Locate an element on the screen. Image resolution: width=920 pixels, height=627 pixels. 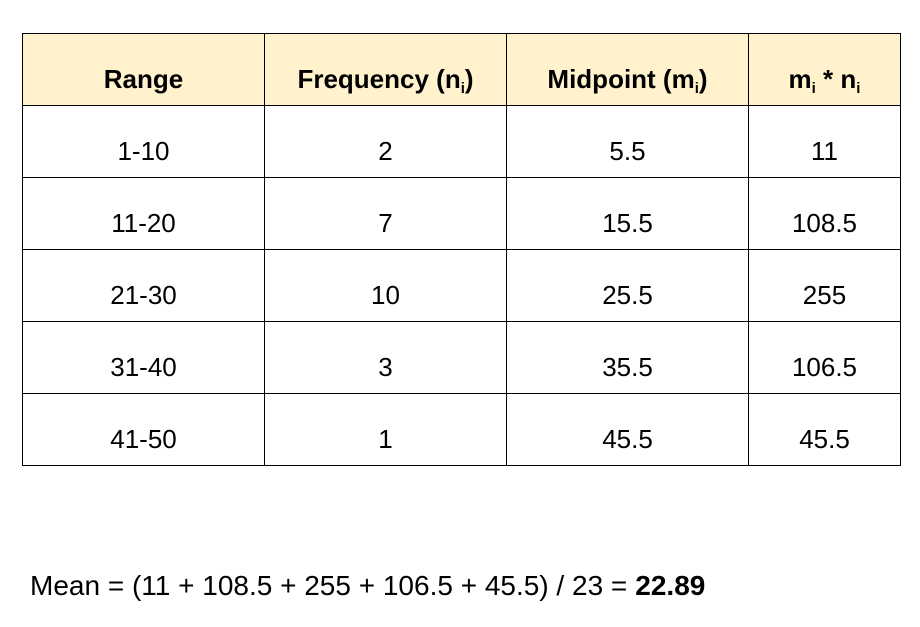
table-cell: 41-50 is located at coordinates (143, 429).